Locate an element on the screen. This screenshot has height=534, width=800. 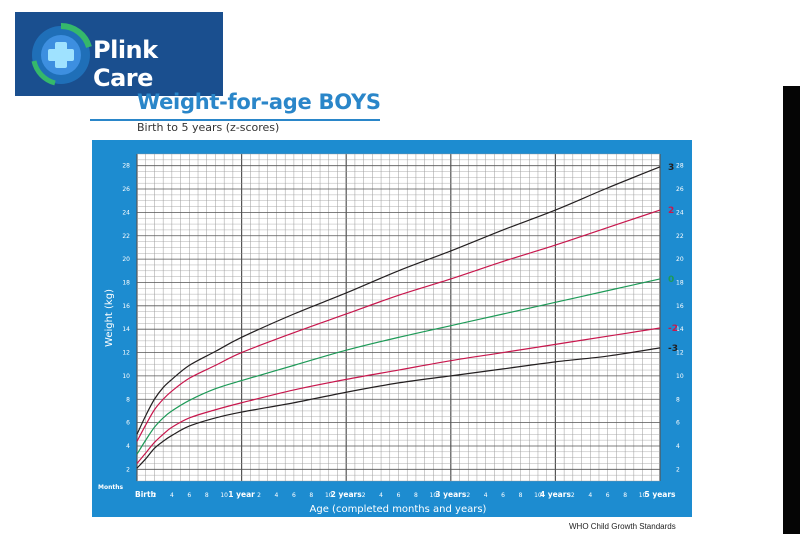
y-tick-label-right: 6 is located at coordinates (678, 423).